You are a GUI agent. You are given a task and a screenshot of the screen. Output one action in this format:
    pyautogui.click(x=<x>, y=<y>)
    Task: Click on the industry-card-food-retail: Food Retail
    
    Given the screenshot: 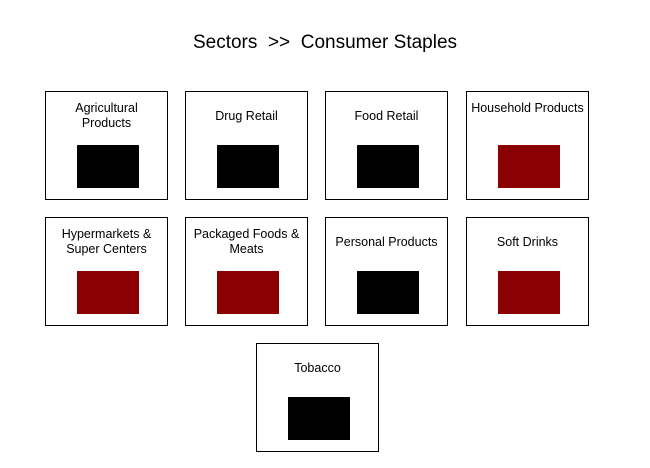 What is the action you would take?
    pyautogui.click(x=386, y=145)
    